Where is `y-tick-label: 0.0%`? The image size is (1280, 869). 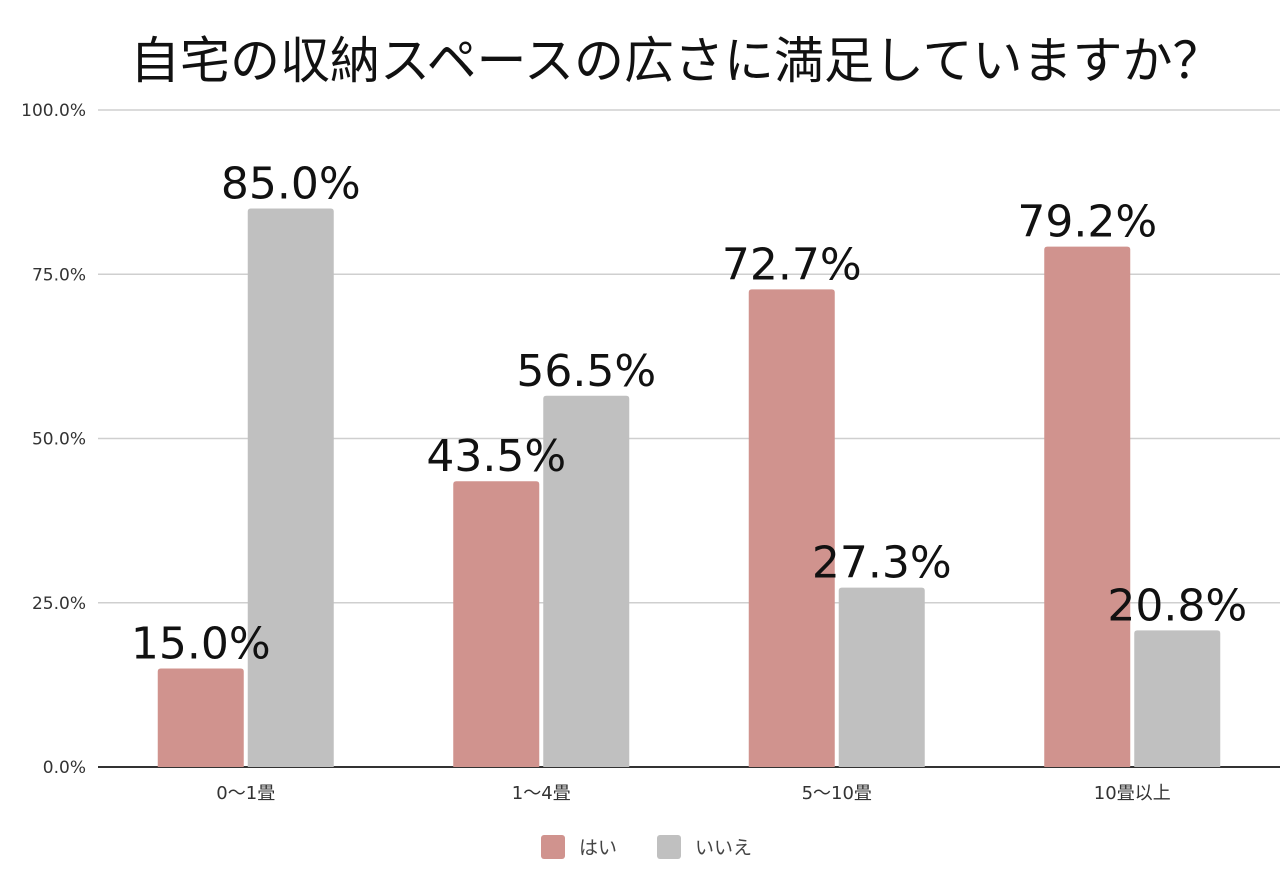 y-tick-label: 0.0% is located at coordinates (64, 768).